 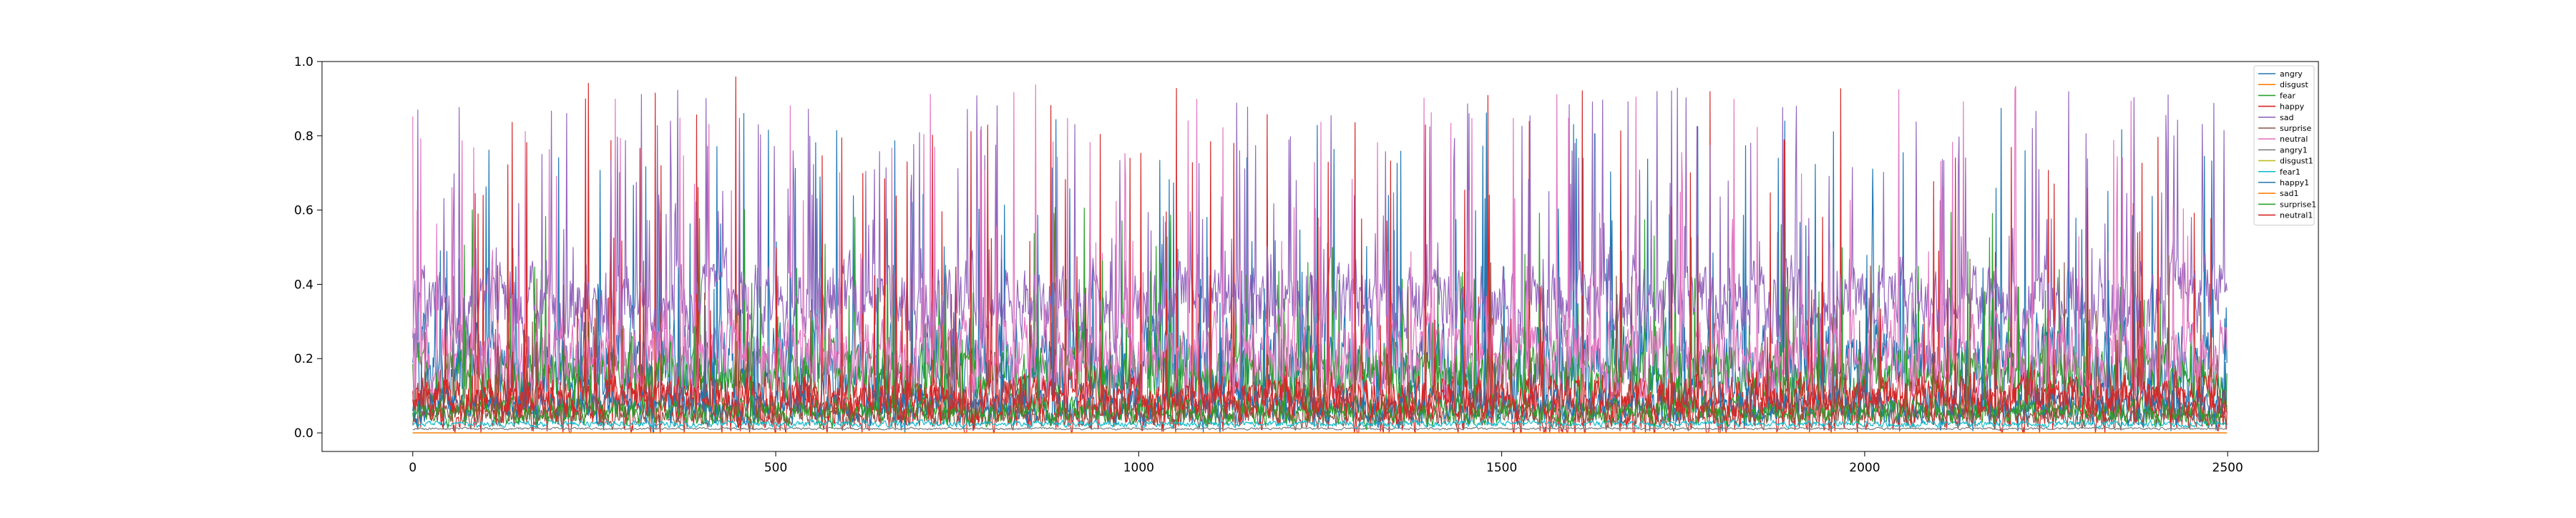 I want to click on x-tick-label: 500, so click(x=775, y=468).